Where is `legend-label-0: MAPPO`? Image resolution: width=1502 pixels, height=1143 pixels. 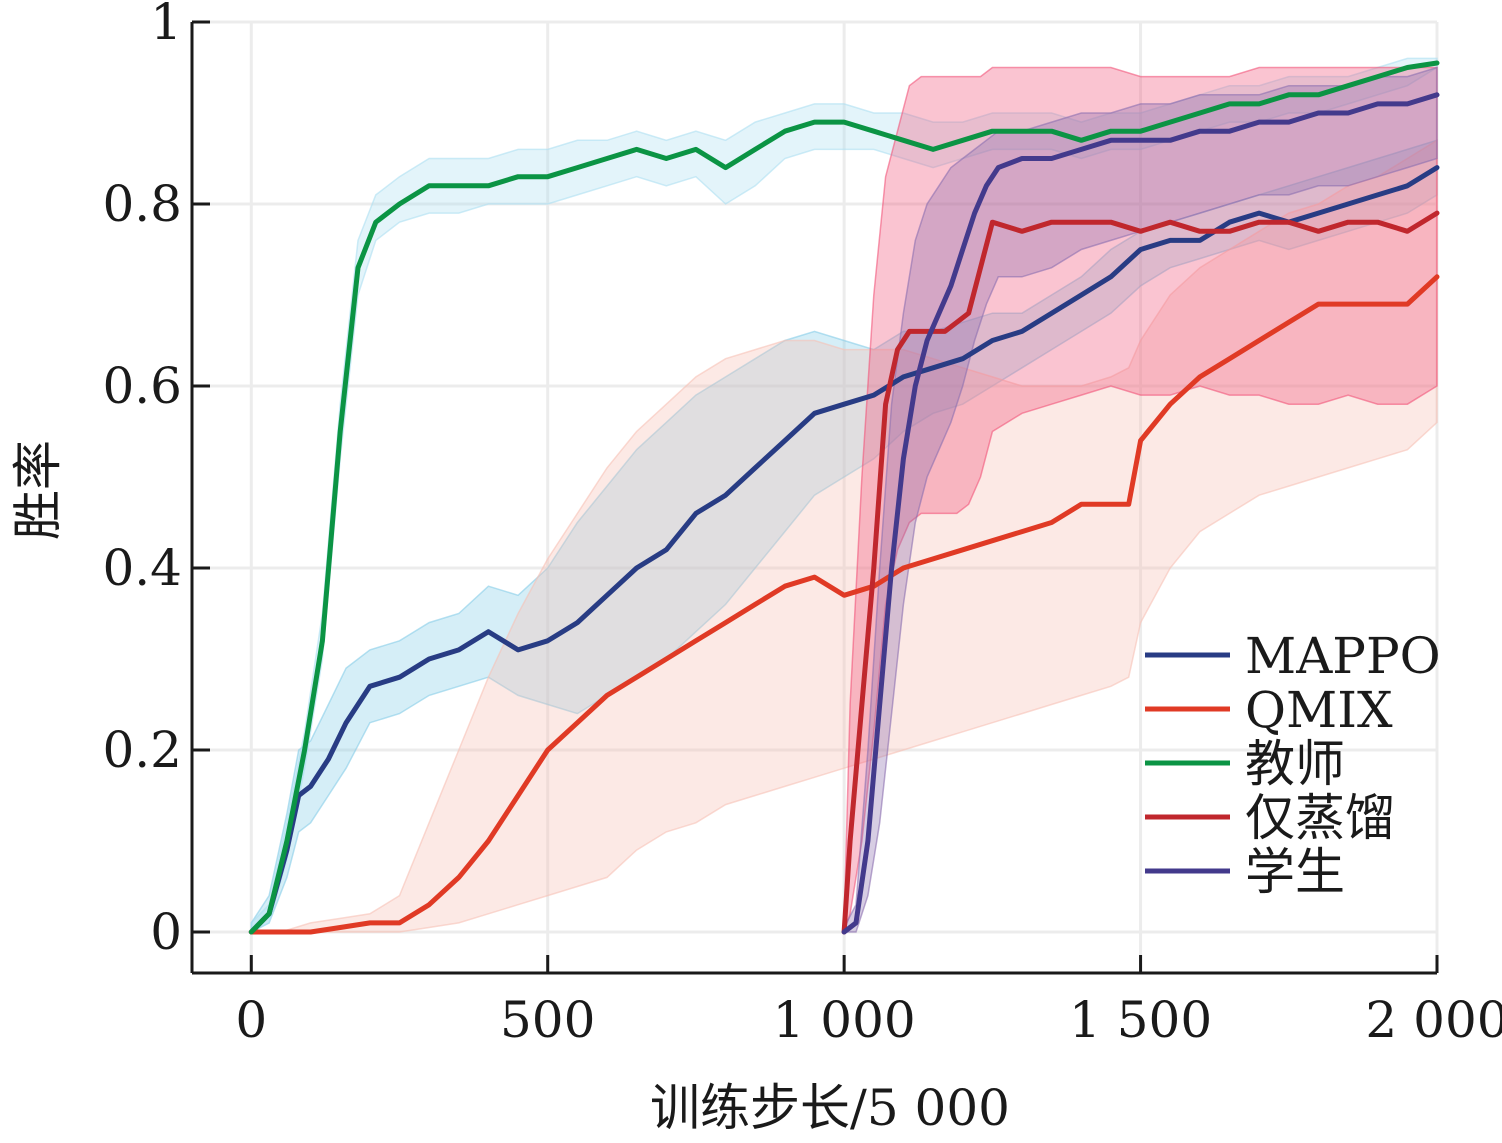
legend-label-0: MAPPO is located at coordinates (1343, 656).